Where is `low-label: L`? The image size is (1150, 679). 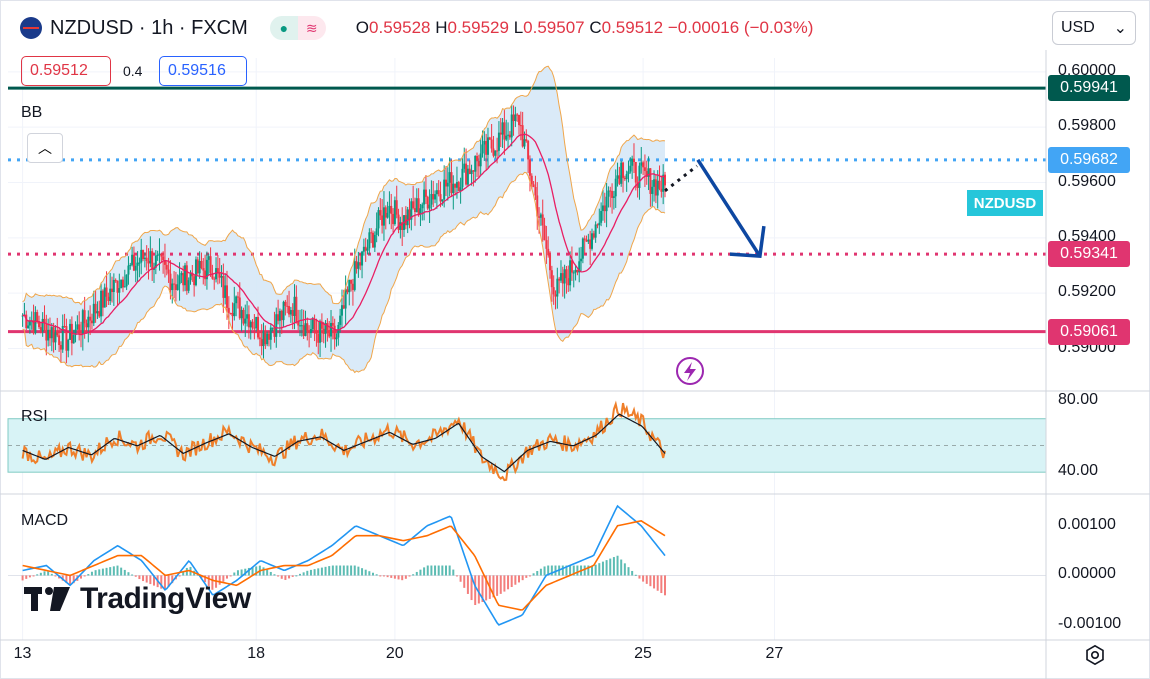
low-label: L is located at coordinates (518, 27).